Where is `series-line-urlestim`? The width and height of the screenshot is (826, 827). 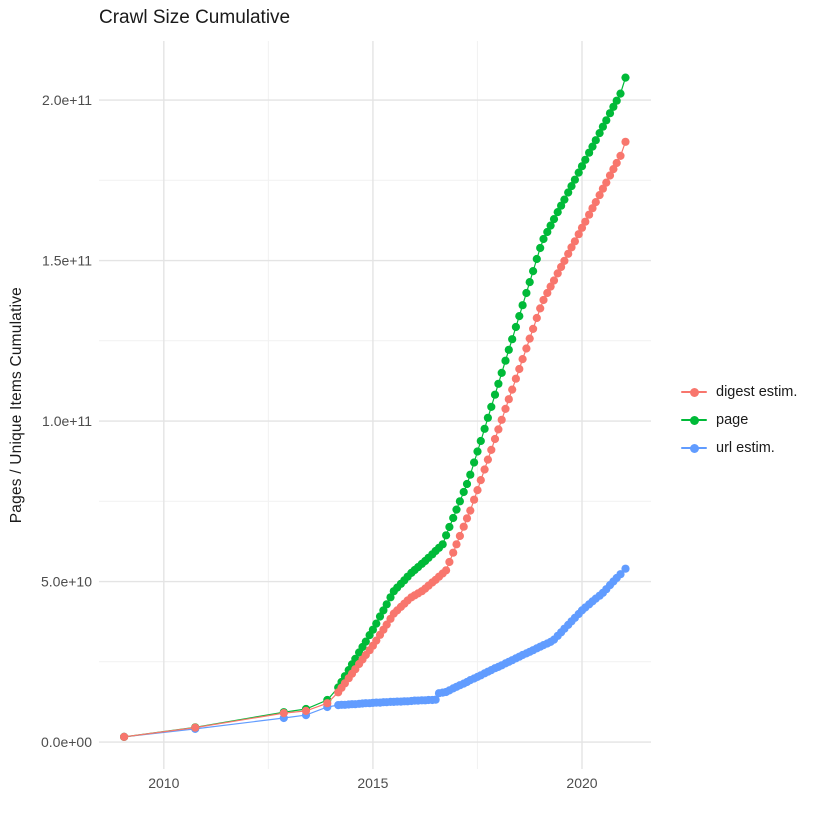
series-line-urlestim is located at coordinates (375, 653).